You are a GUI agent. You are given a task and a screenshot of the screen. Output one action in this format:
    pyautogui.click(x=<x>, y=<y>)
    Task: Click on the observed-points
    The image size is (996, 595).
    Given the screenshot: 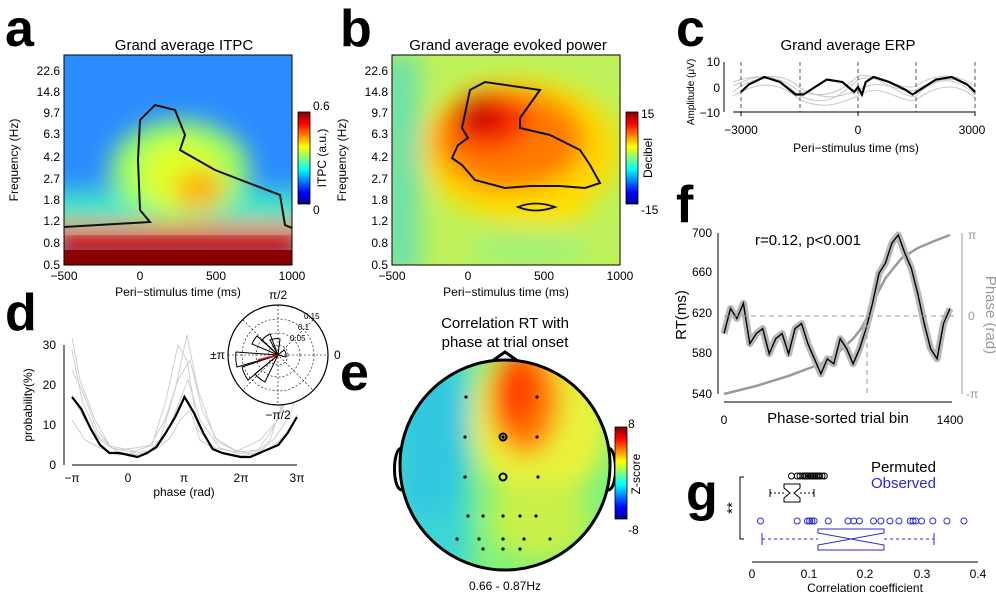 What is the action you would take?
    pyautogui.click(x=862, y=521)
    